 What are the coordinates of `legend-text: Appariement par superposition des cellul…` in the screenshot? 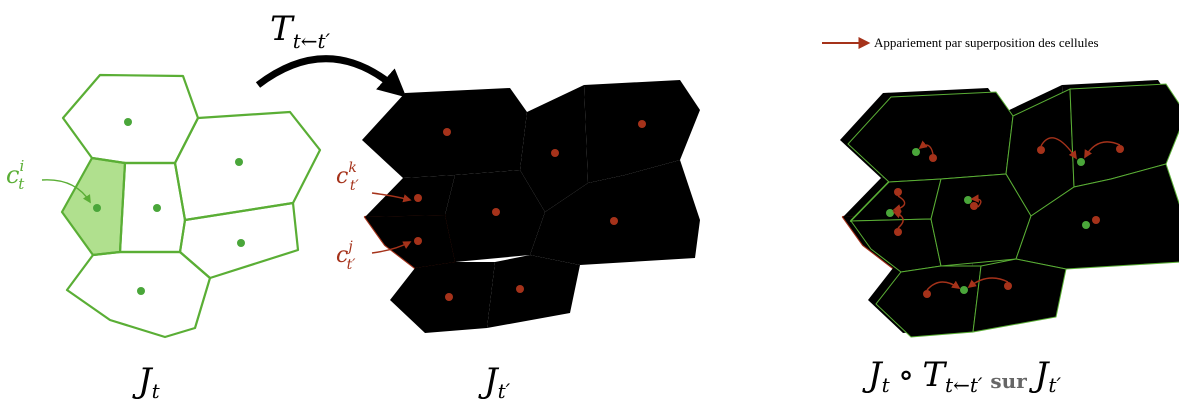 It's located at (986, 42).